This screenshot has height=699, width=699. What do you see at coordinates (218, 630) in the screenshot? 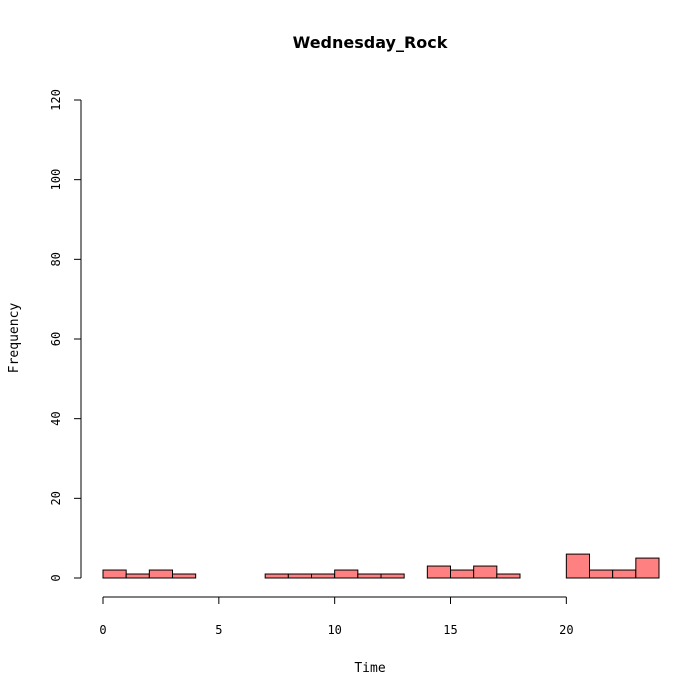
I see `x-tick-label: 5` at bounding box center [218, 630].